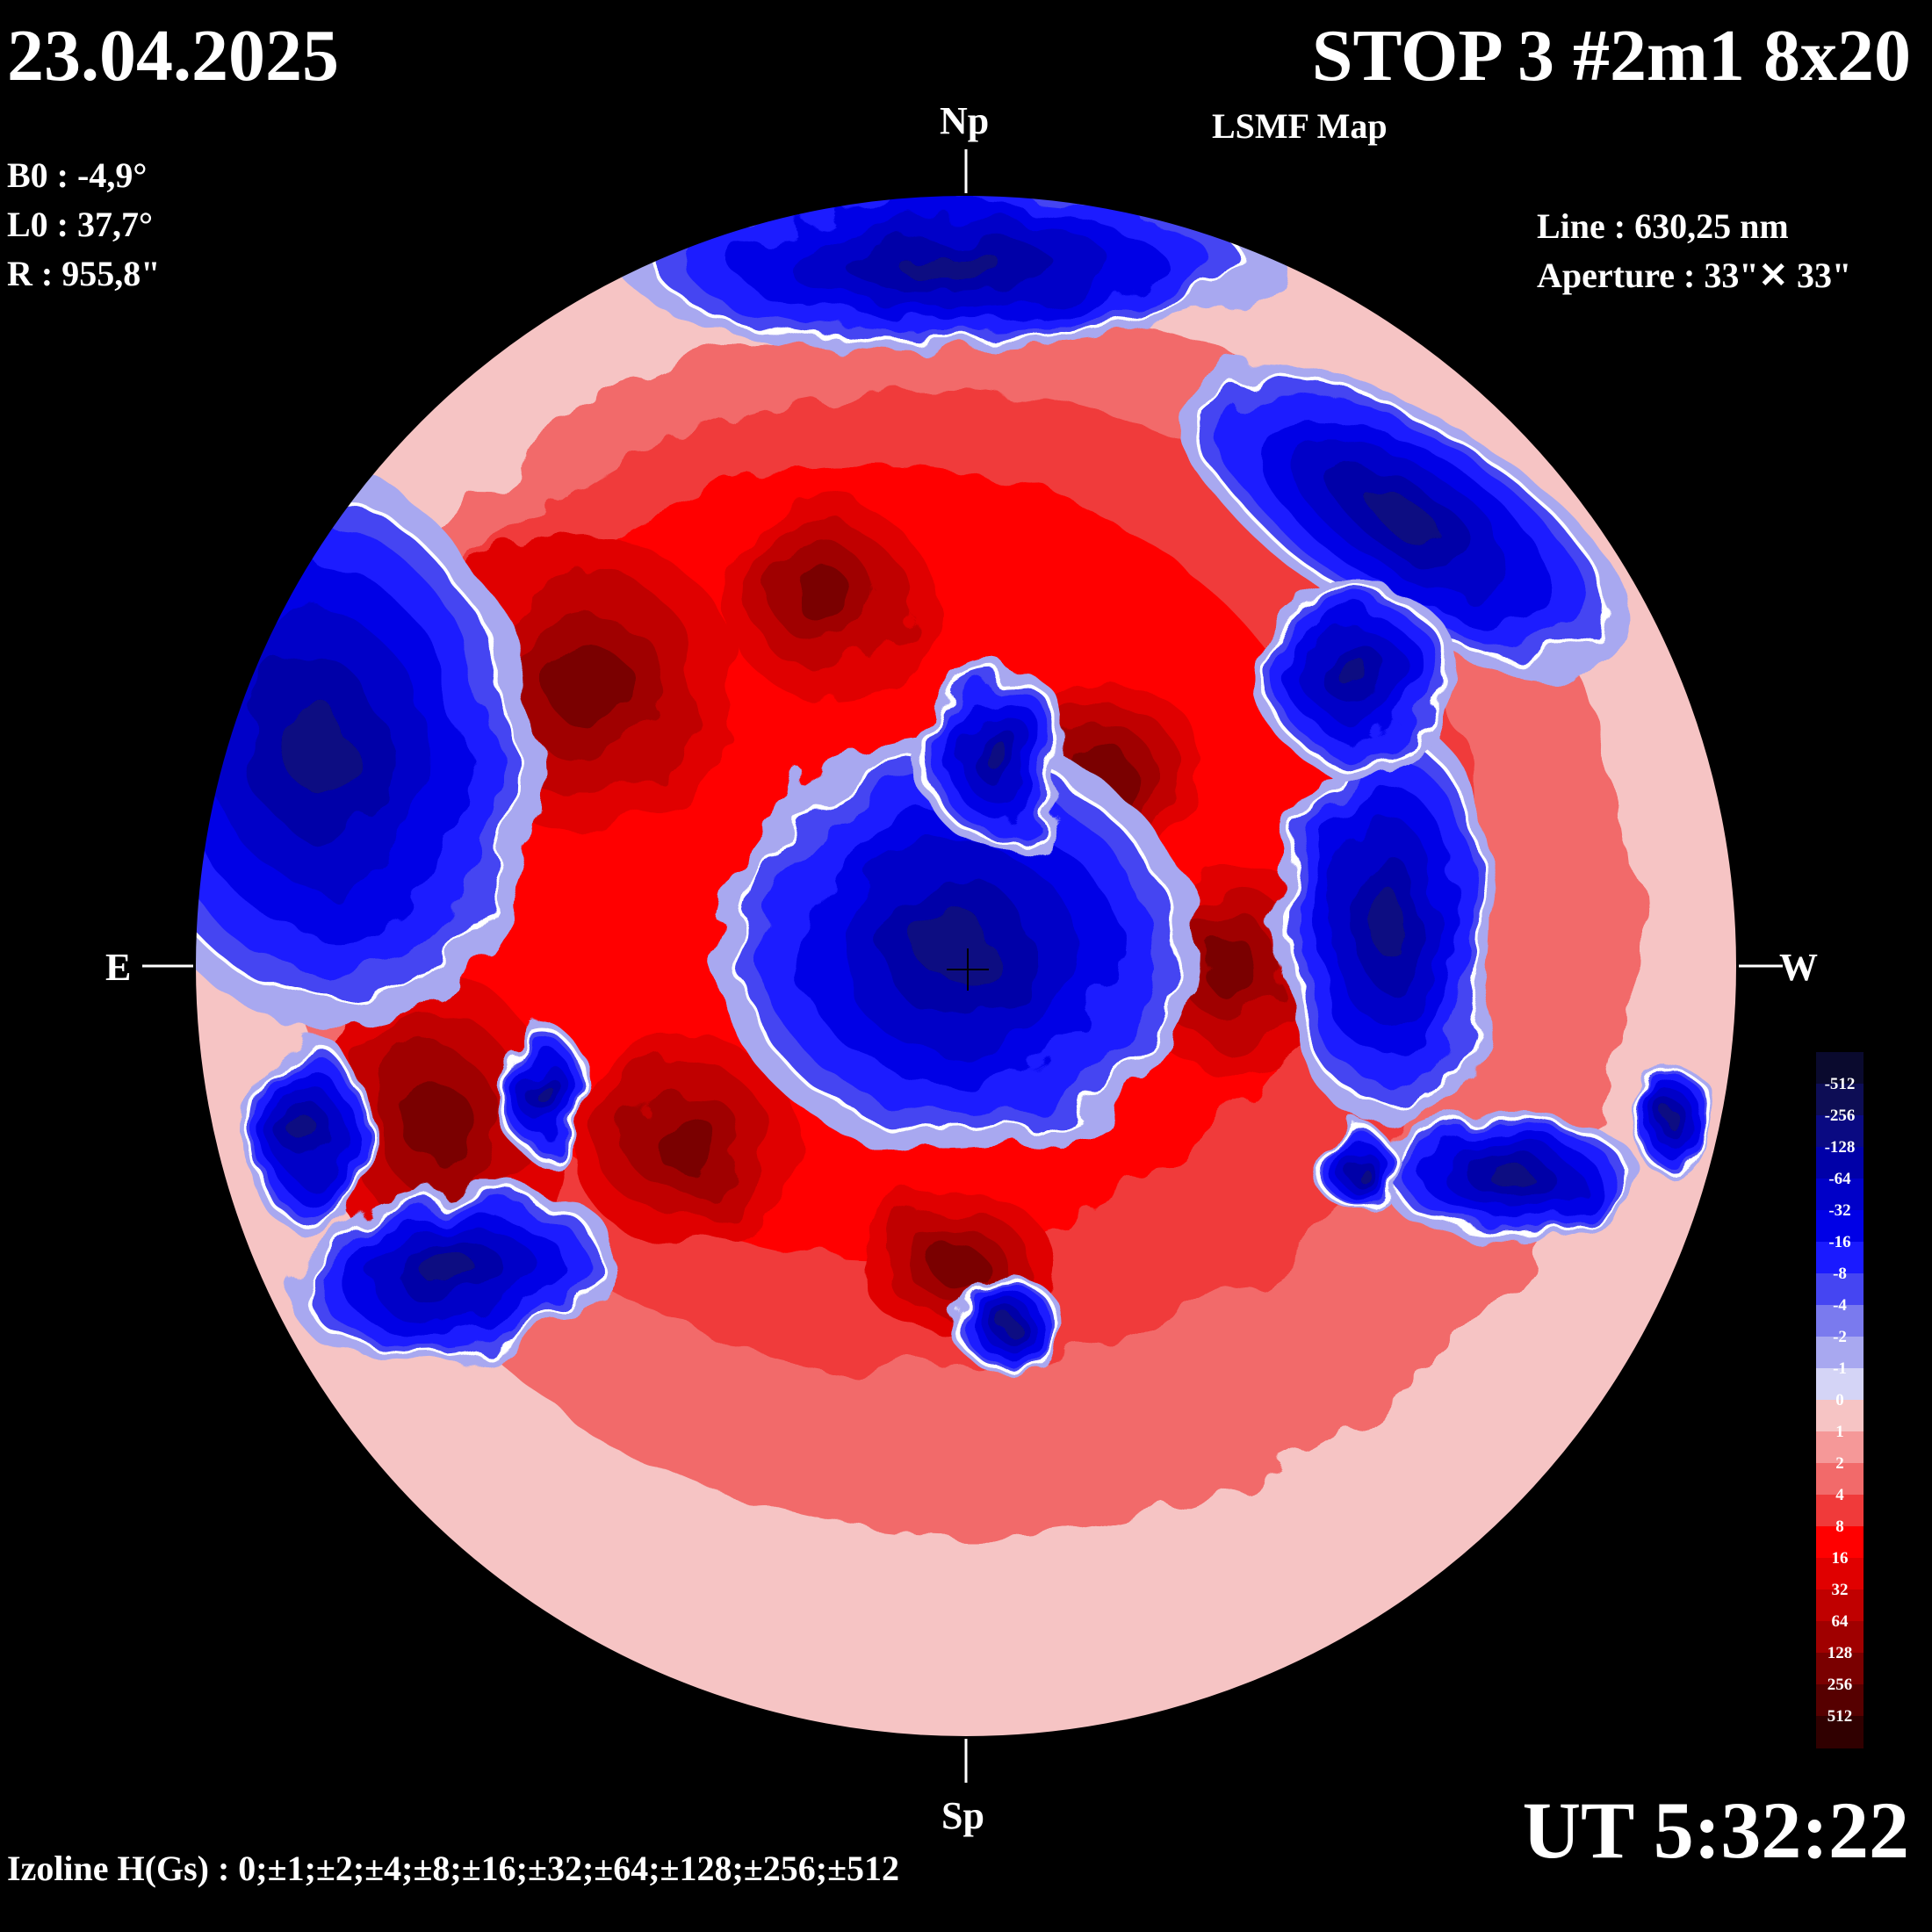  I want to click on map-subtitle: LSMF Map, so click(1300, 126).